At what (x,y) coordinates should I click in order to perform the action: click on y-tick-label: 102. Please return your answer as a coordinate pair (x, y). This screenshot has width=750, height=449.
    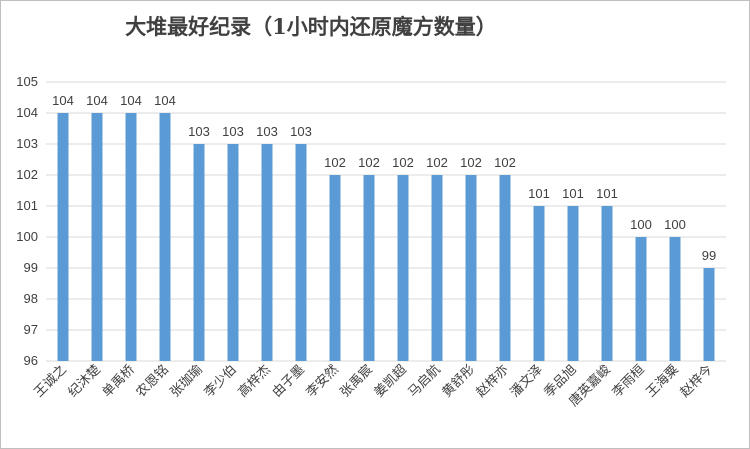
    Looking at the image, I should click on (27, 174).